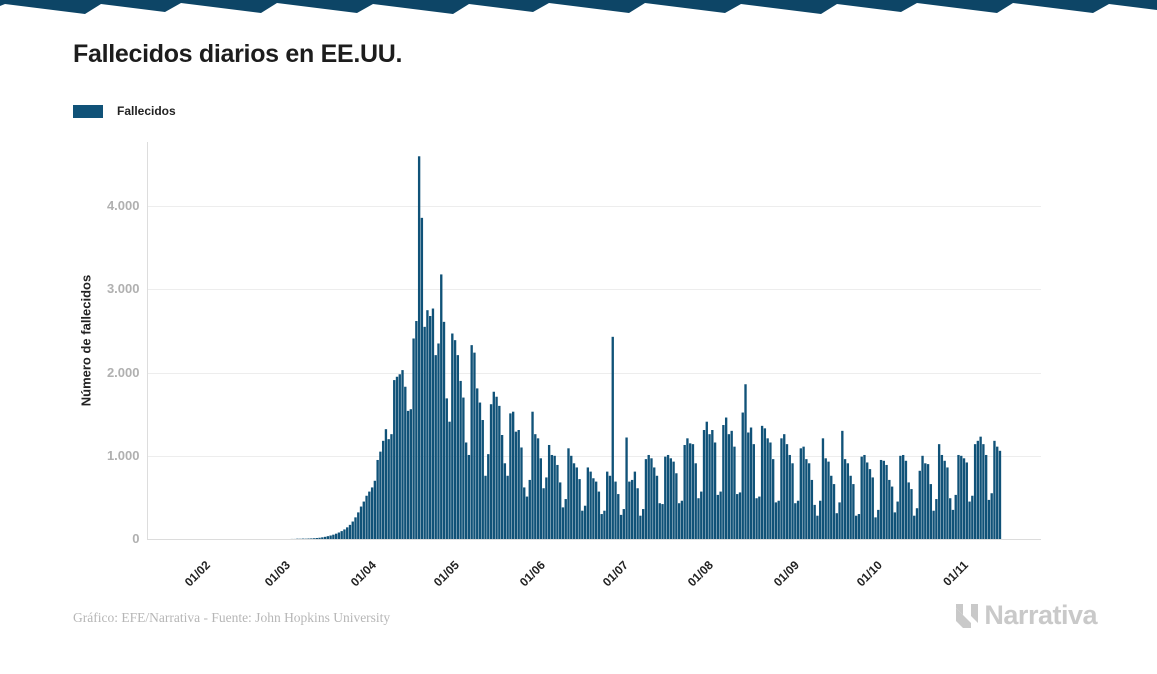 This screenshot has height=674, width=1157. What do you see at coordinates (363, 574) in the screenshot?
I see `x-tick-label: 01/04` at bounding box center [363, 574].